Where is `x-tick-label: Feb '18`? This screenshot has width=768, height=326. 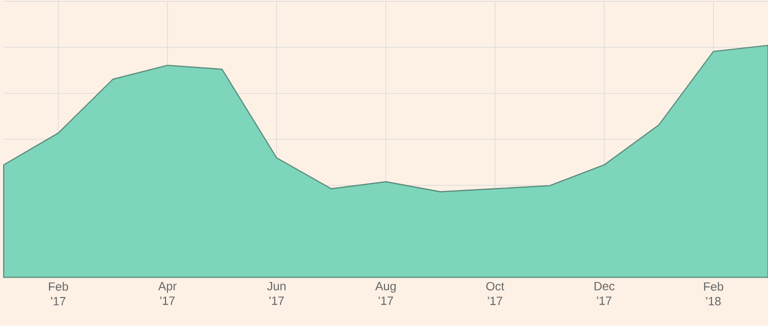
x-tick-label: Feb '18 is located at coordinates (714, 294).